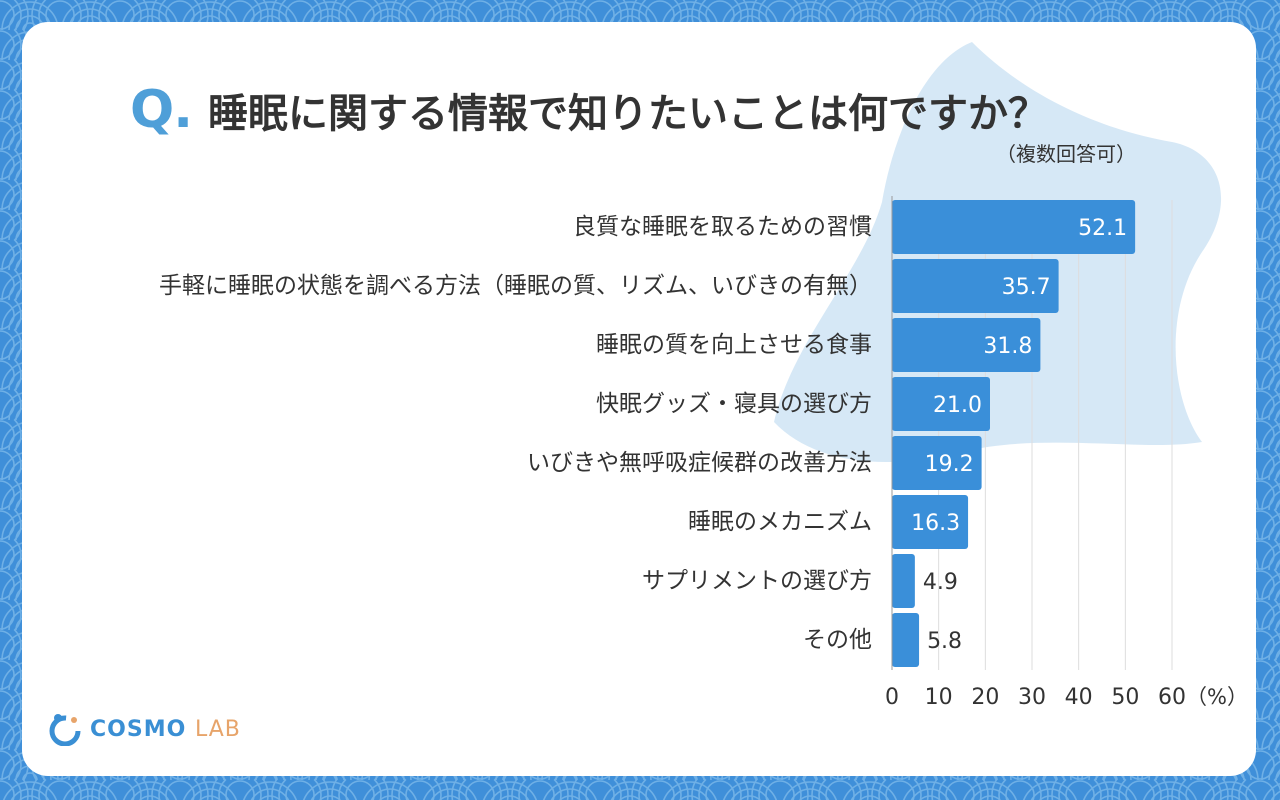 The height and width of the screenshot is (800, 1280). I want to click on bar-value-label: 4.9, so click(940, 582).